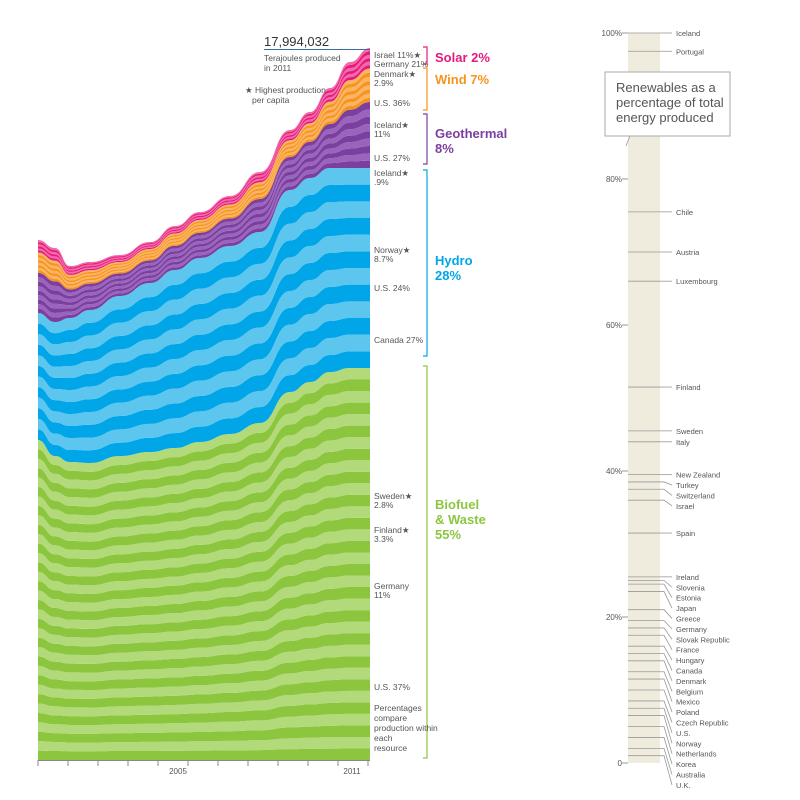 The height and width of the screenshot is (800, 800). Describe the element at coordinates (689, 431) in the screenshot. I see `country-label: Sweden` at that location.